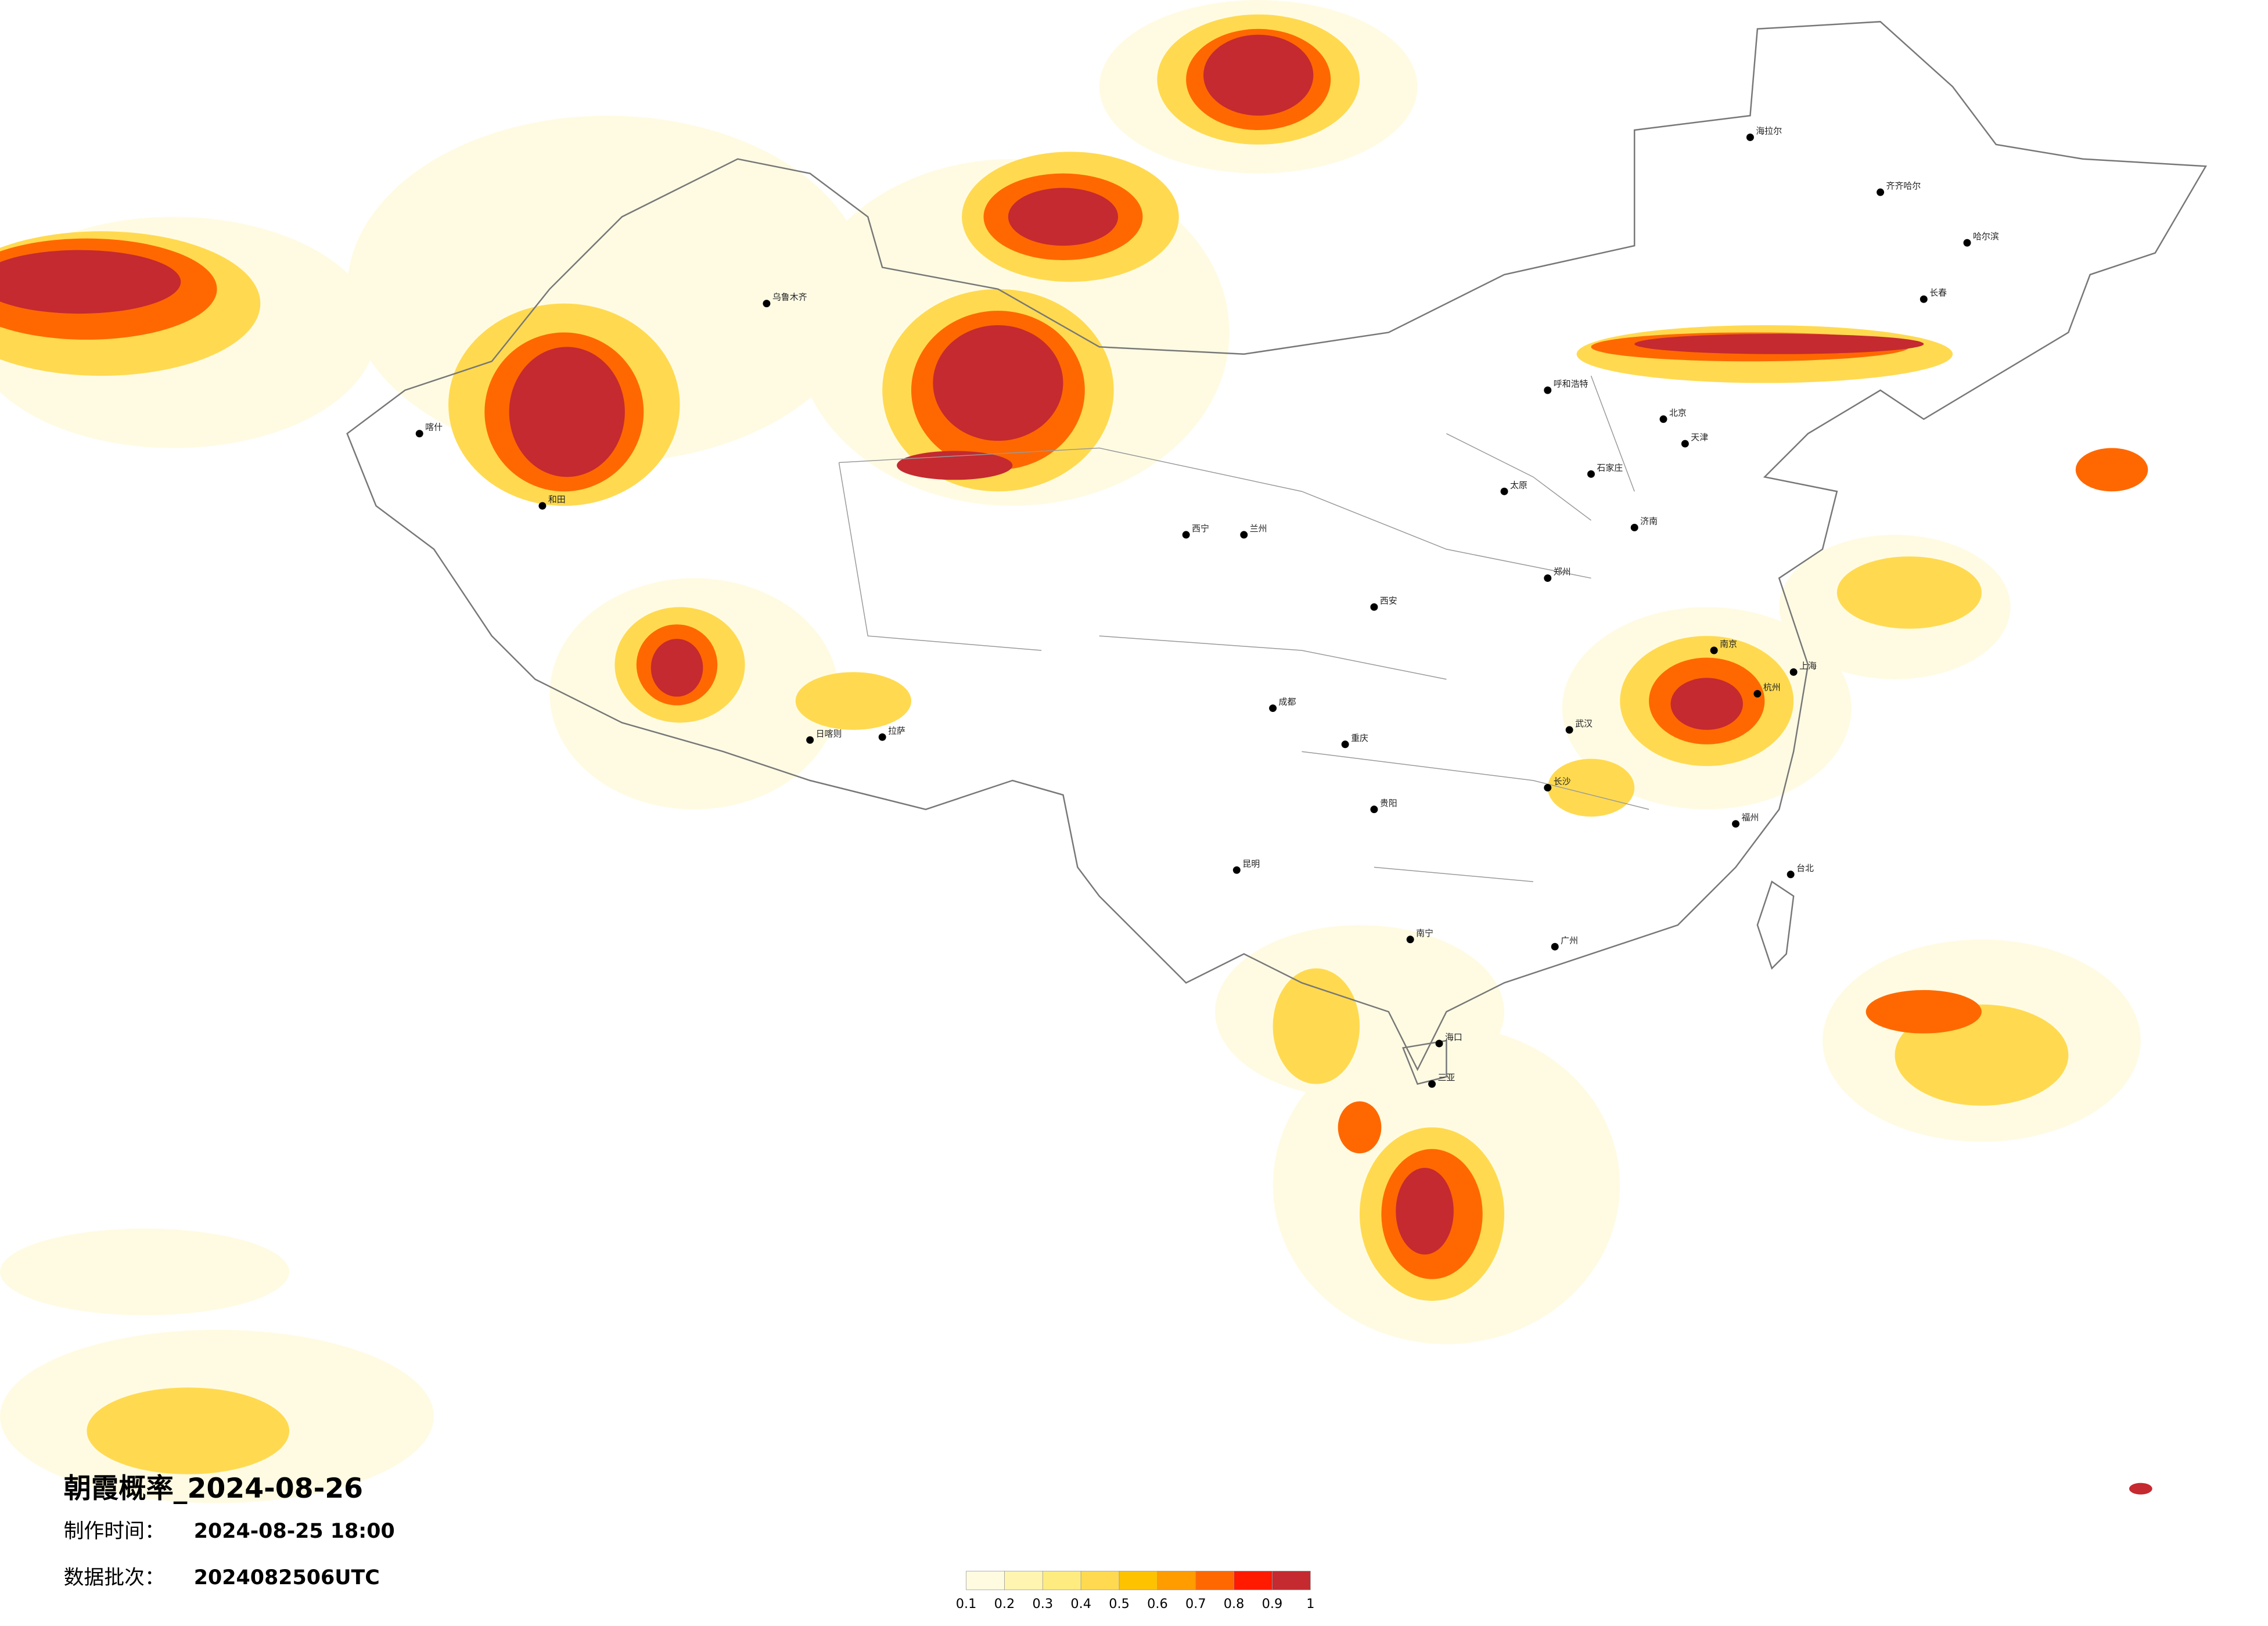 Image resolution: width=2268 pixels, height=1626 pixels. I want to click on city-label: 和田, so click(557, 499).